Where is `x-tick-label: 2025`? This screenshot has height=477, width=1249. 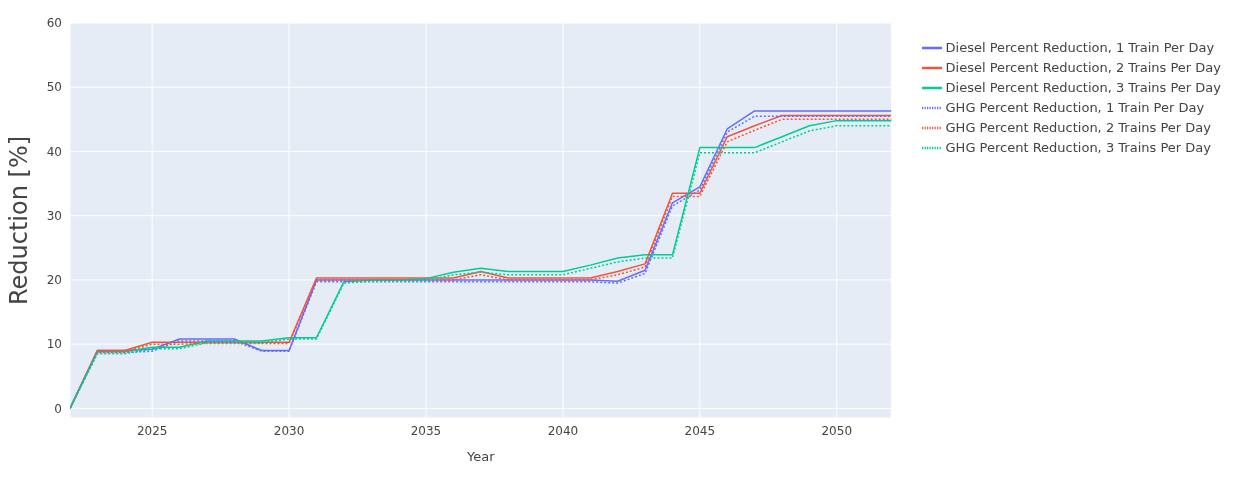
x-tick-label: 2025 is located at coordinates (152, 430).